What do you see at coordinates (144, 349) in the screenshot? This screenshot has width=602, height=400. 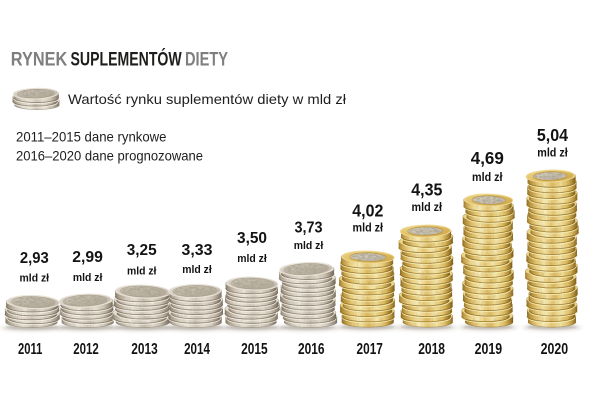 I see `svg-text: 2013` at bounding box center [144, 349].